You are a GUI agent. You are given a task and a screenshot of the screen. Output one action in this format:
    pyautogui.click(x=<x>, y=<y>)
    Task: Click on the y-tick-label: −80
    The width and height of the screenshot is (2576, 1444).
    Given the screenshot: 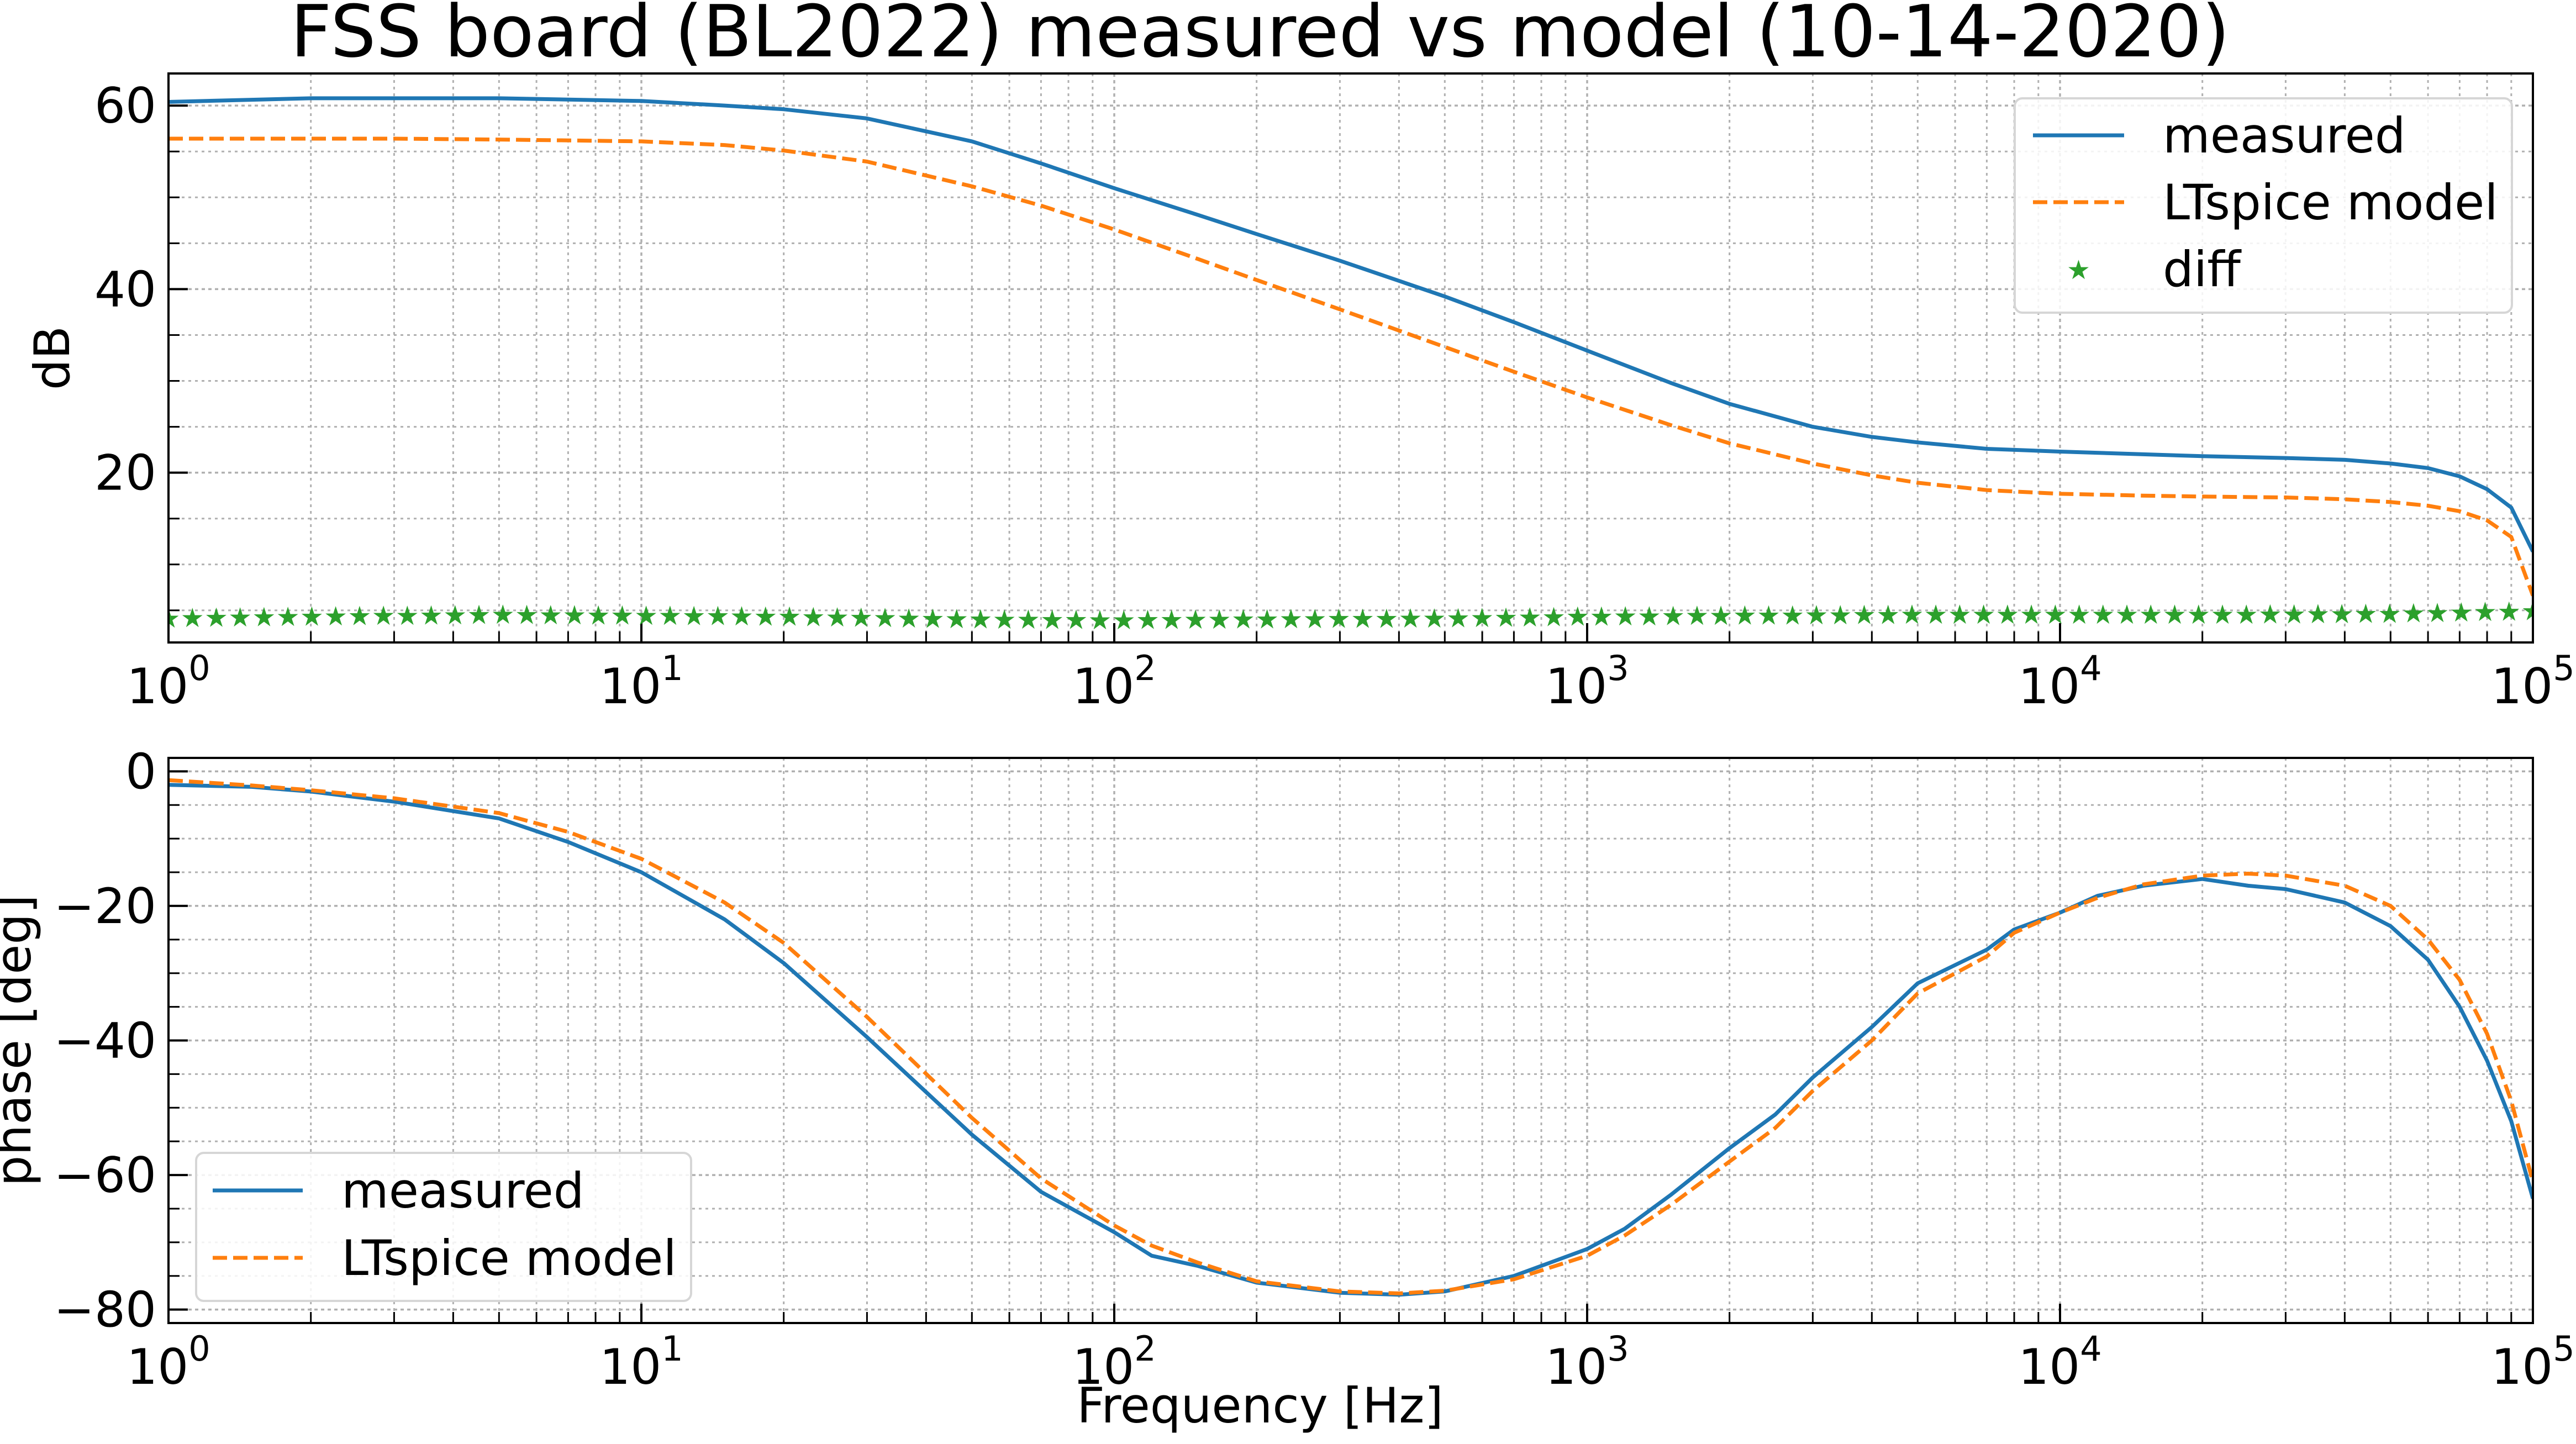 What is the action you would take?
    pyautogui.click(x=105, y=1310)
    